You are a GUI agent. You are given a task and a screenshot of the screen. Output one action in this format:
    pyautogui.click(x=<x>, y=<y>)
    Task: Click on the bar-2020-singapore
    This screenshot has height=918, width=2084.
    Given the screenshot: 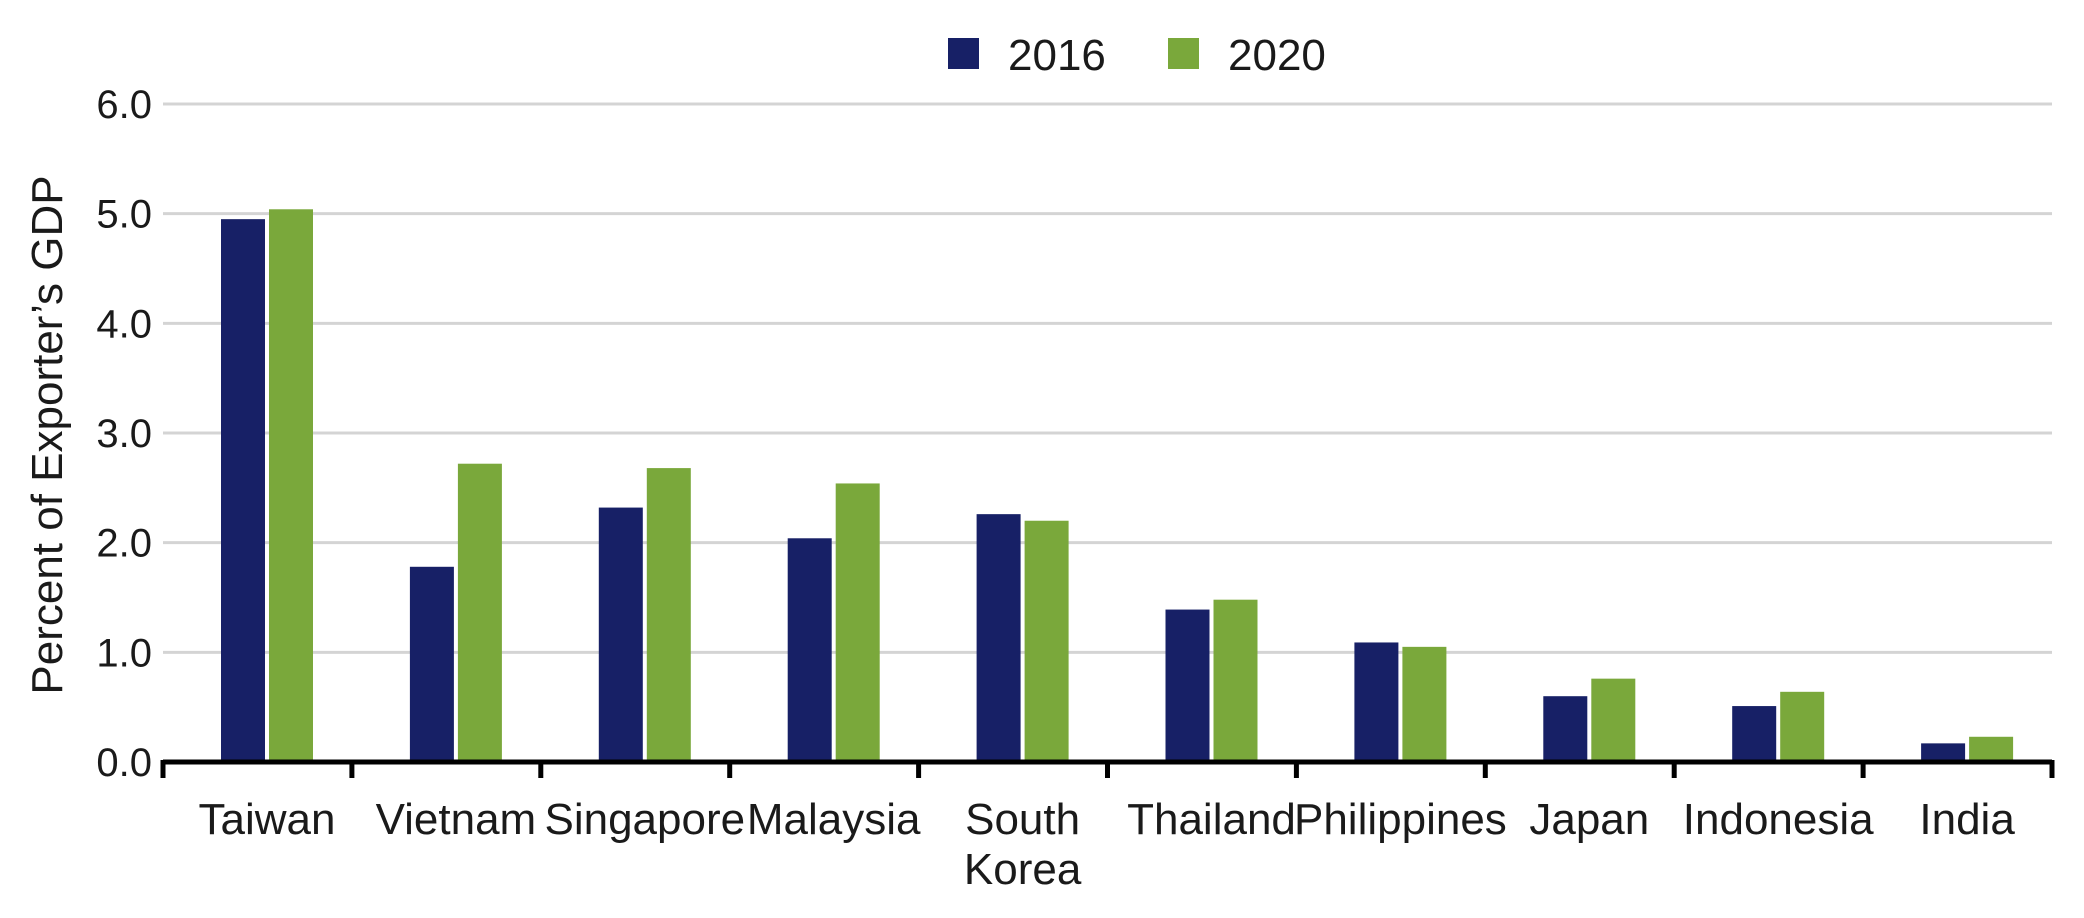 What is the action you would take?
    pyautogui.click(x=668, y=615)
    